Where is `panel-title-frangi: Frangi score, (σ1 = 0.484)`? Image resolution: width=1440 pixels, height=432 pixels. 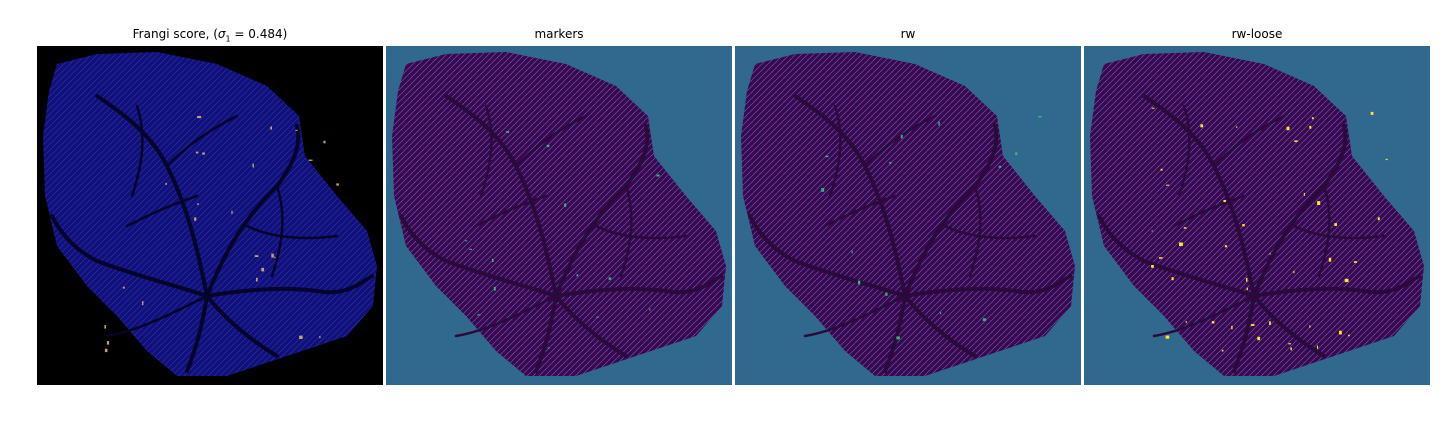 panel-title-frangi: Frangi score, (σ1 = 0.484) is located at coordinates (210, 35).